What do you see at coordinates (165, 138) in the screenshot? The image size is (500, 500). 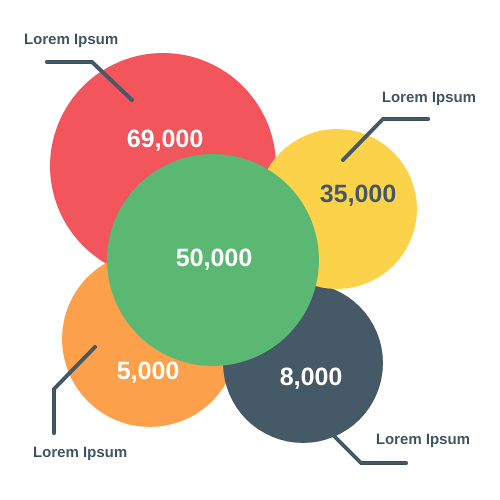 I see `data-label: 69,000` at bounding box center [165, 138].